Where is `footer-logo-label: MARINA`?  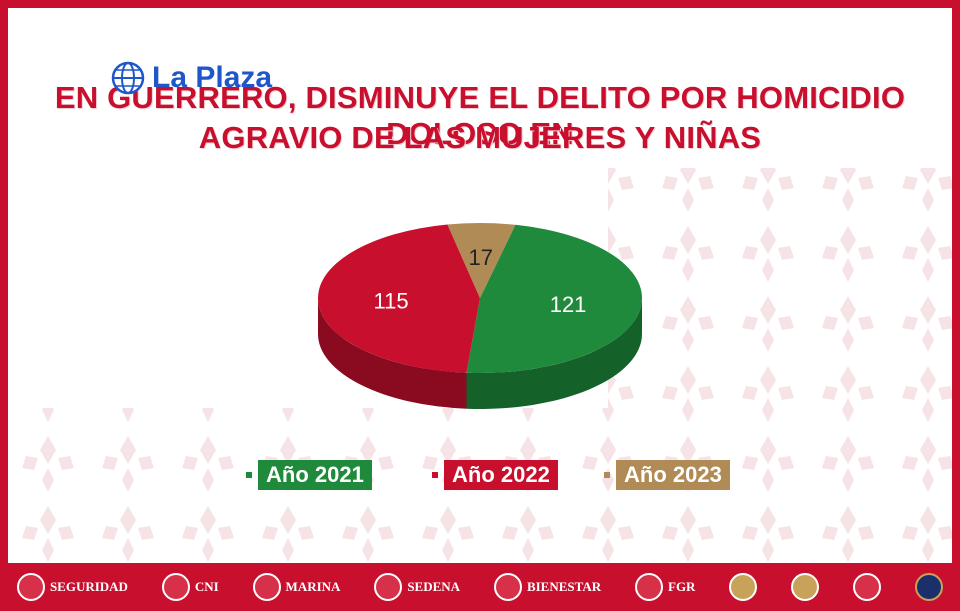 footer-logo-label: MARINA is located at coordinates (313, 586).